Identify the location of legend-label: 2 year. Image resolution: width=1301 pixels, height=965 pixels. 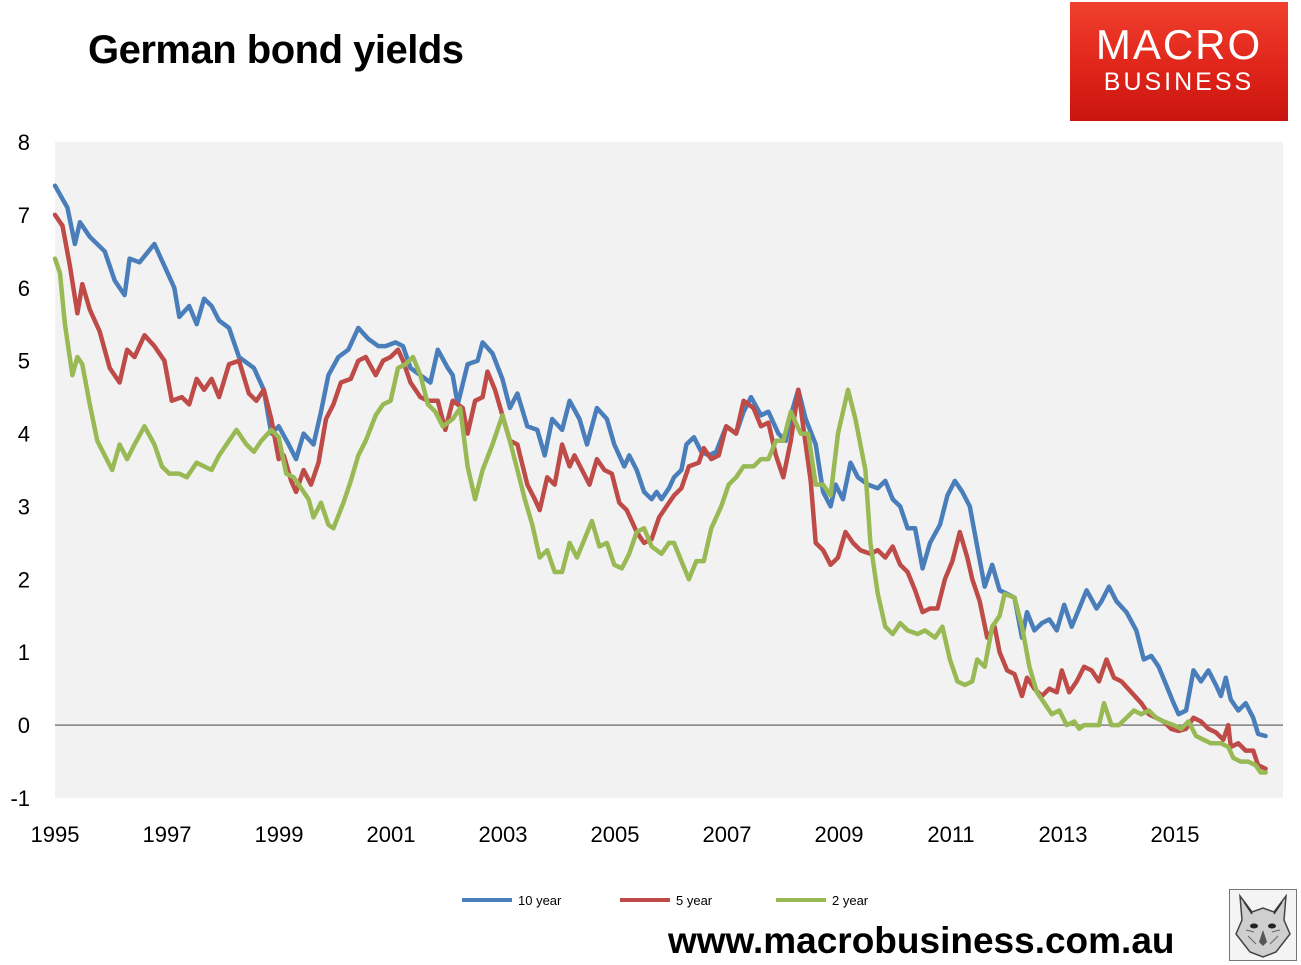
(850, 900).